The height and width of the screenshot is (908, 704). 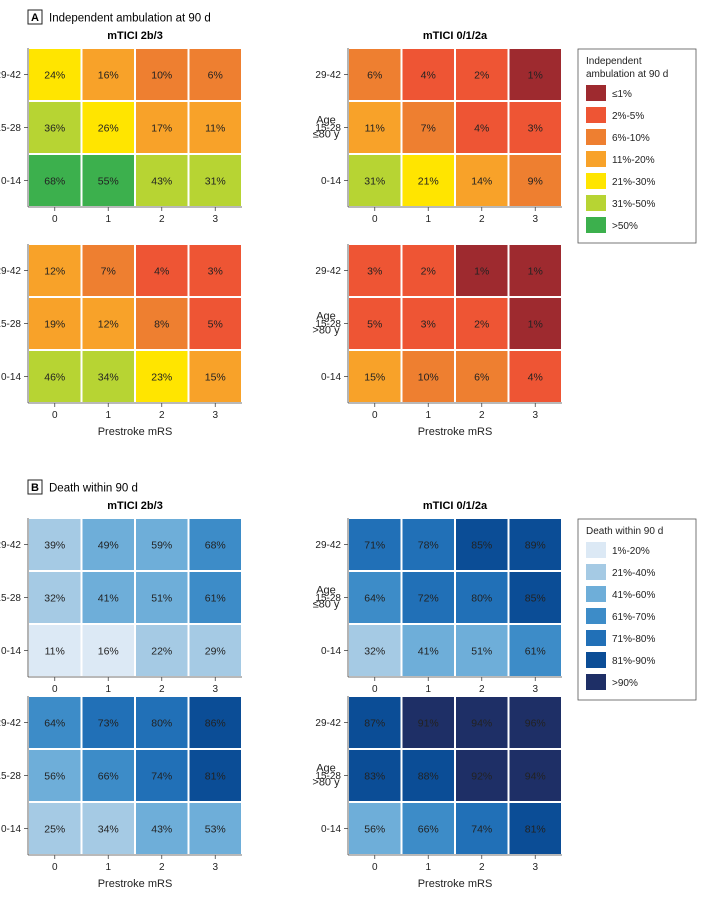 I want to click on heatmap-cell-label: 17%, so click(x=161, y=129).